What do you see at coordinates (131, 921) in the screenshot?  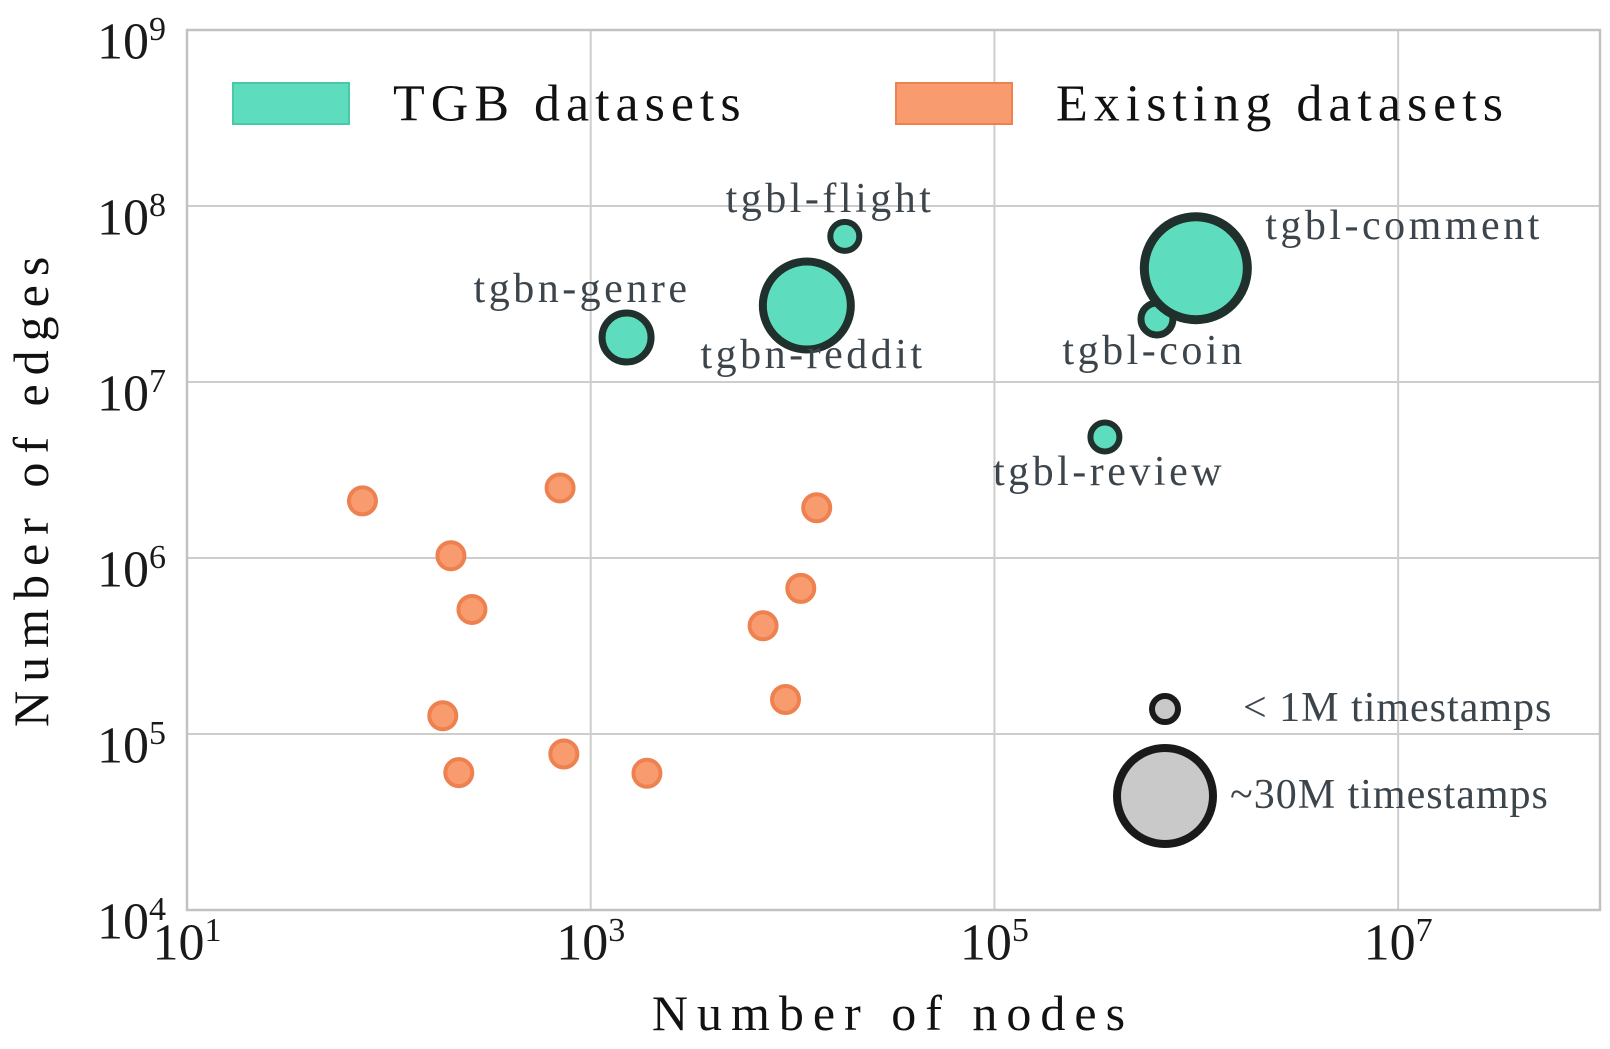 I see `y-tick-label-10e4: 10⁴` at bounding box center [131, 921].